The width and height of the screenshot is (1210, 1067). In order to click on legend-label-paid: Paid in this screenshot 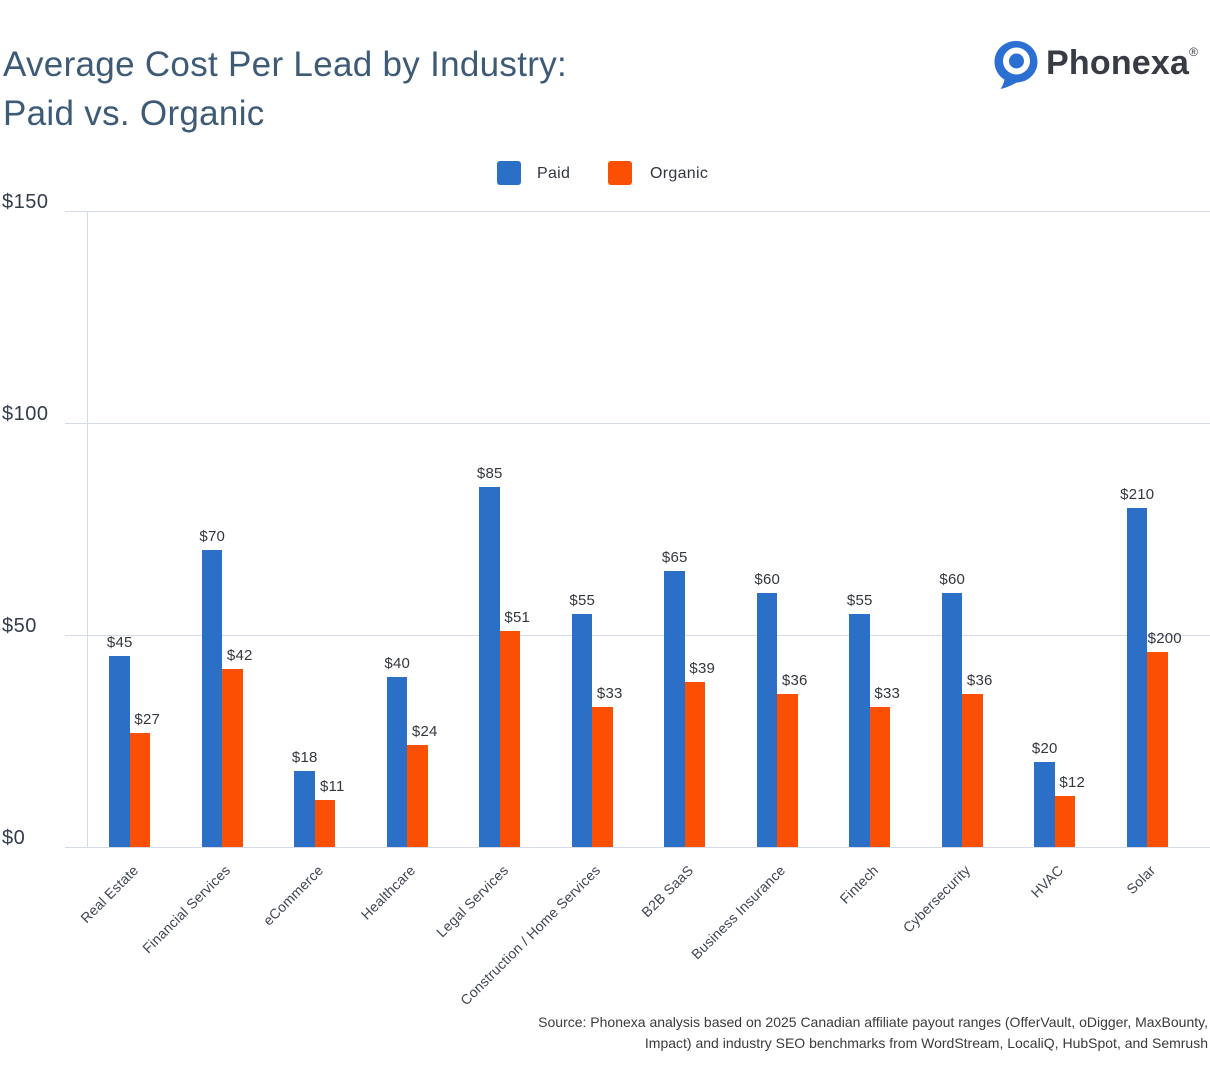, I will do `click(554, 173)`.